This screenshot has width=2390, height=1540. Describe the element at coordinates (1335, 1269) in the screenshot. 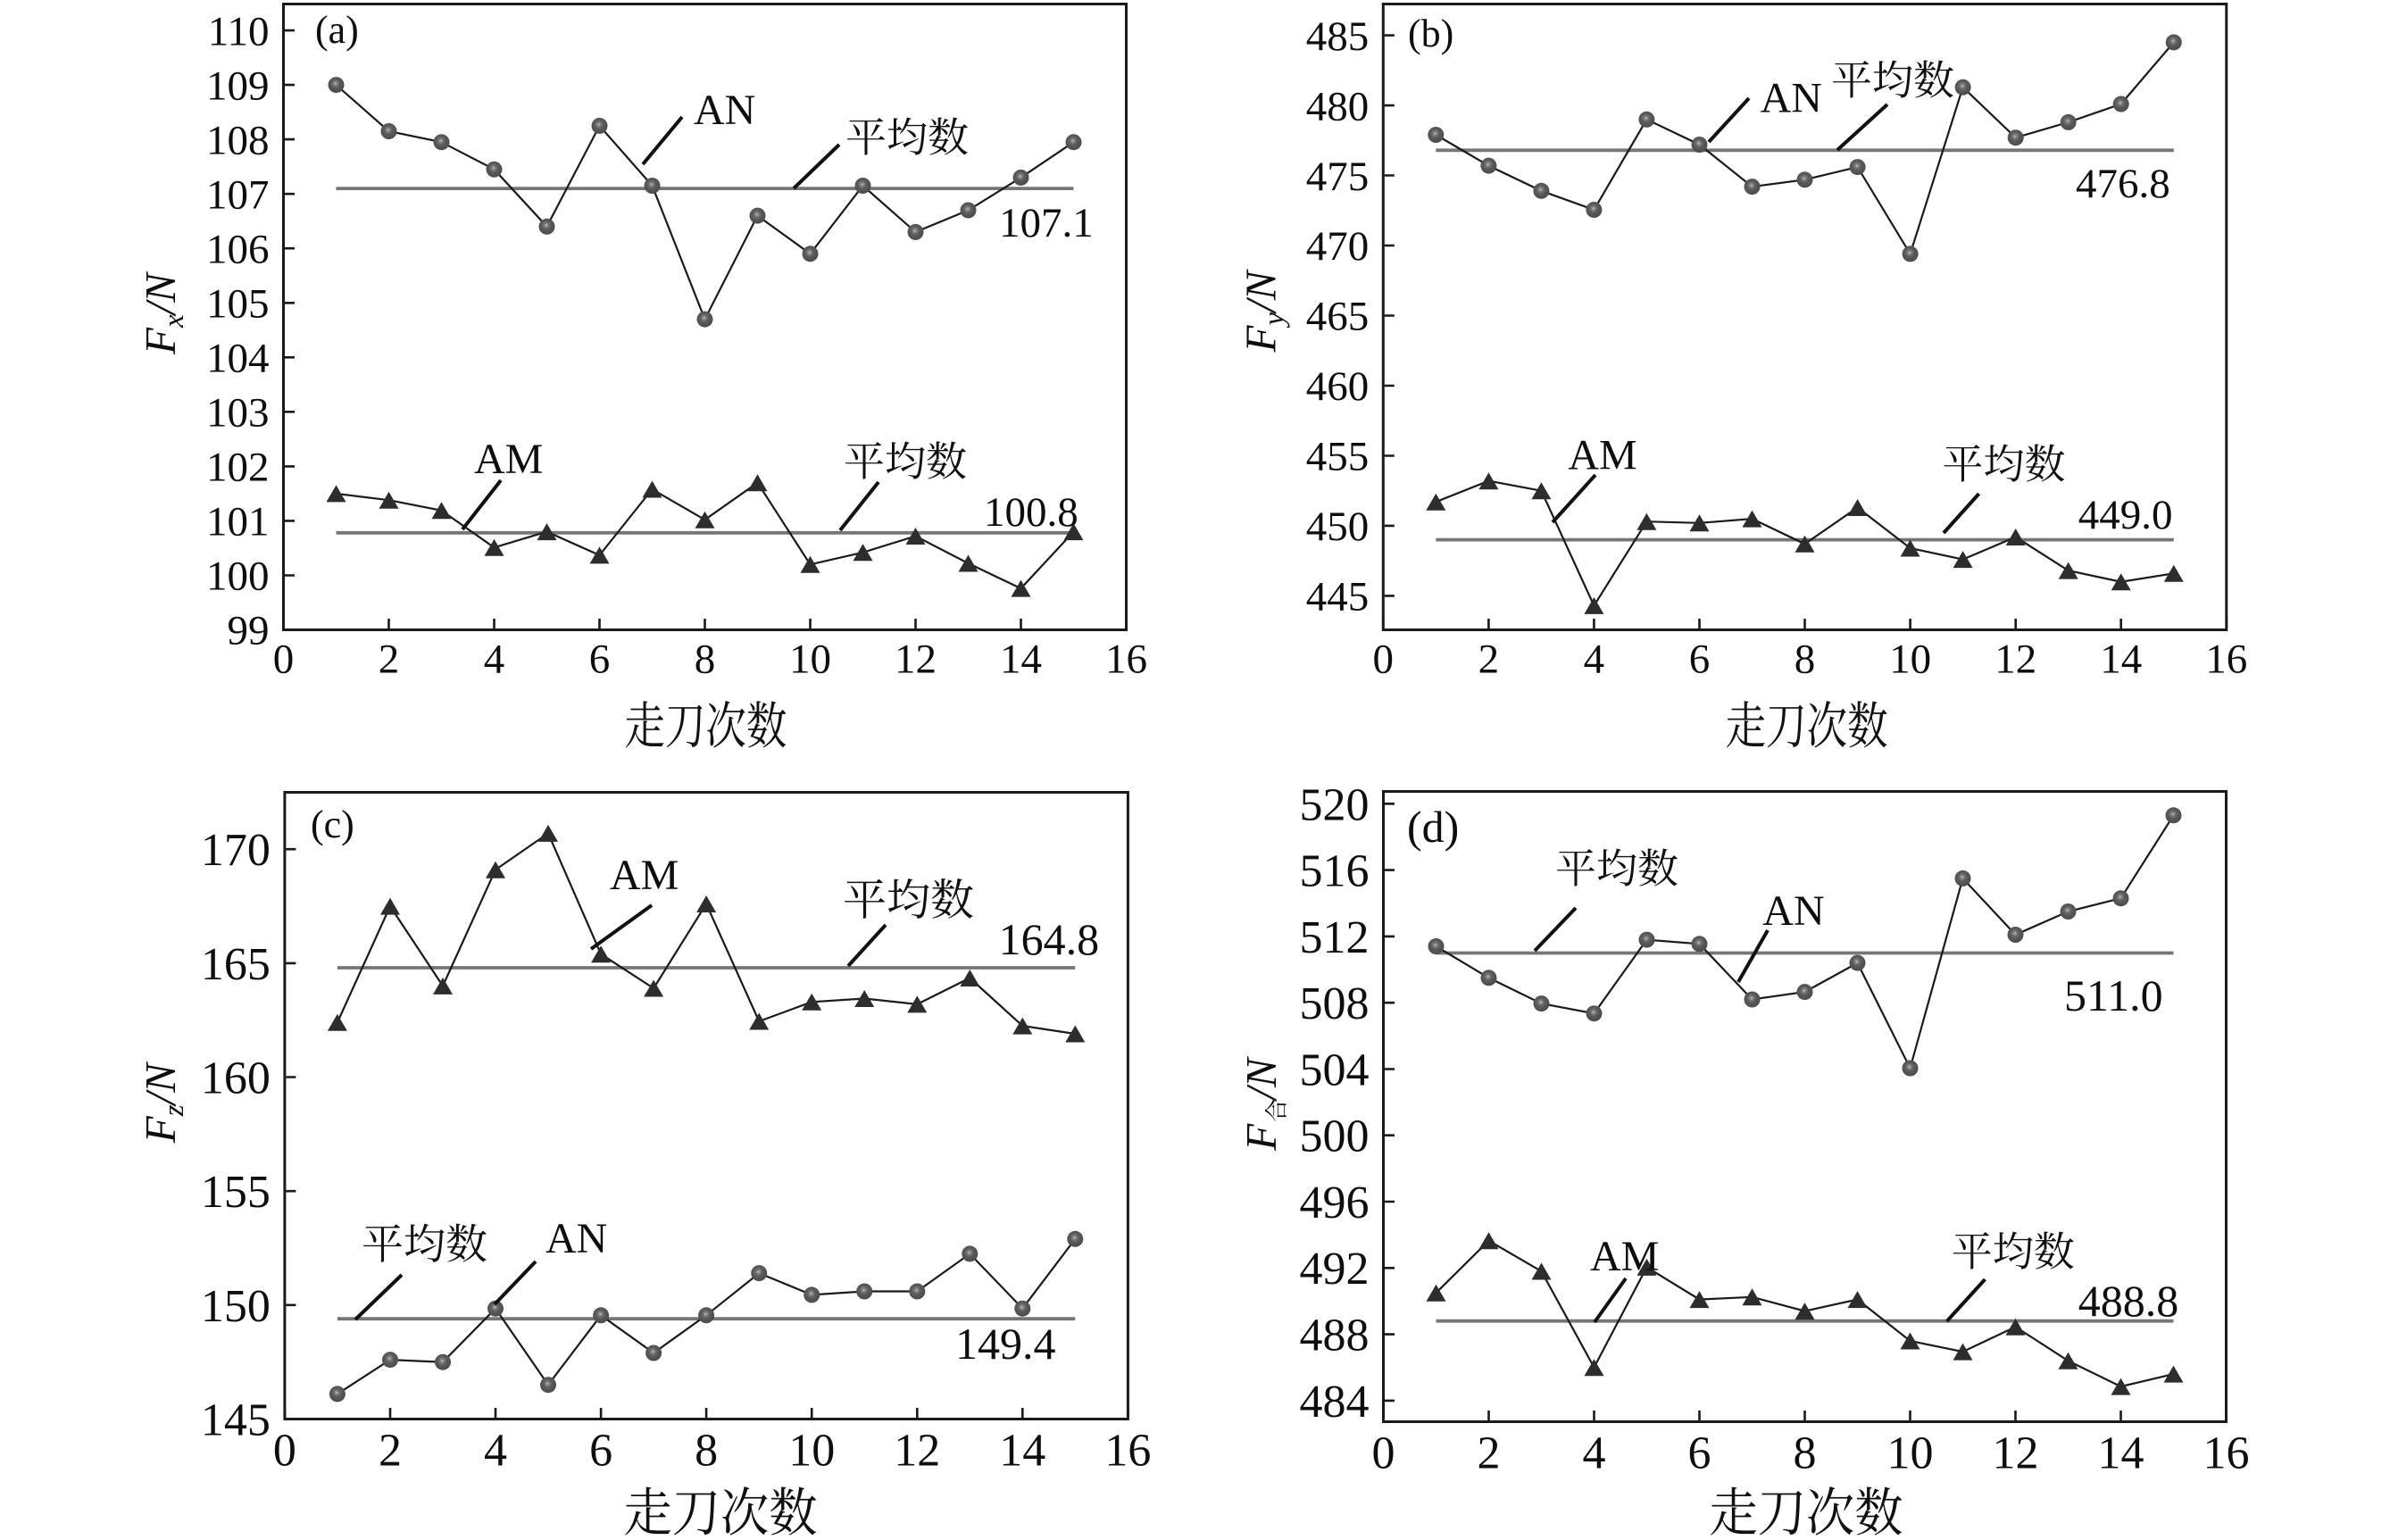

I see `svg-text: 492` at that location.